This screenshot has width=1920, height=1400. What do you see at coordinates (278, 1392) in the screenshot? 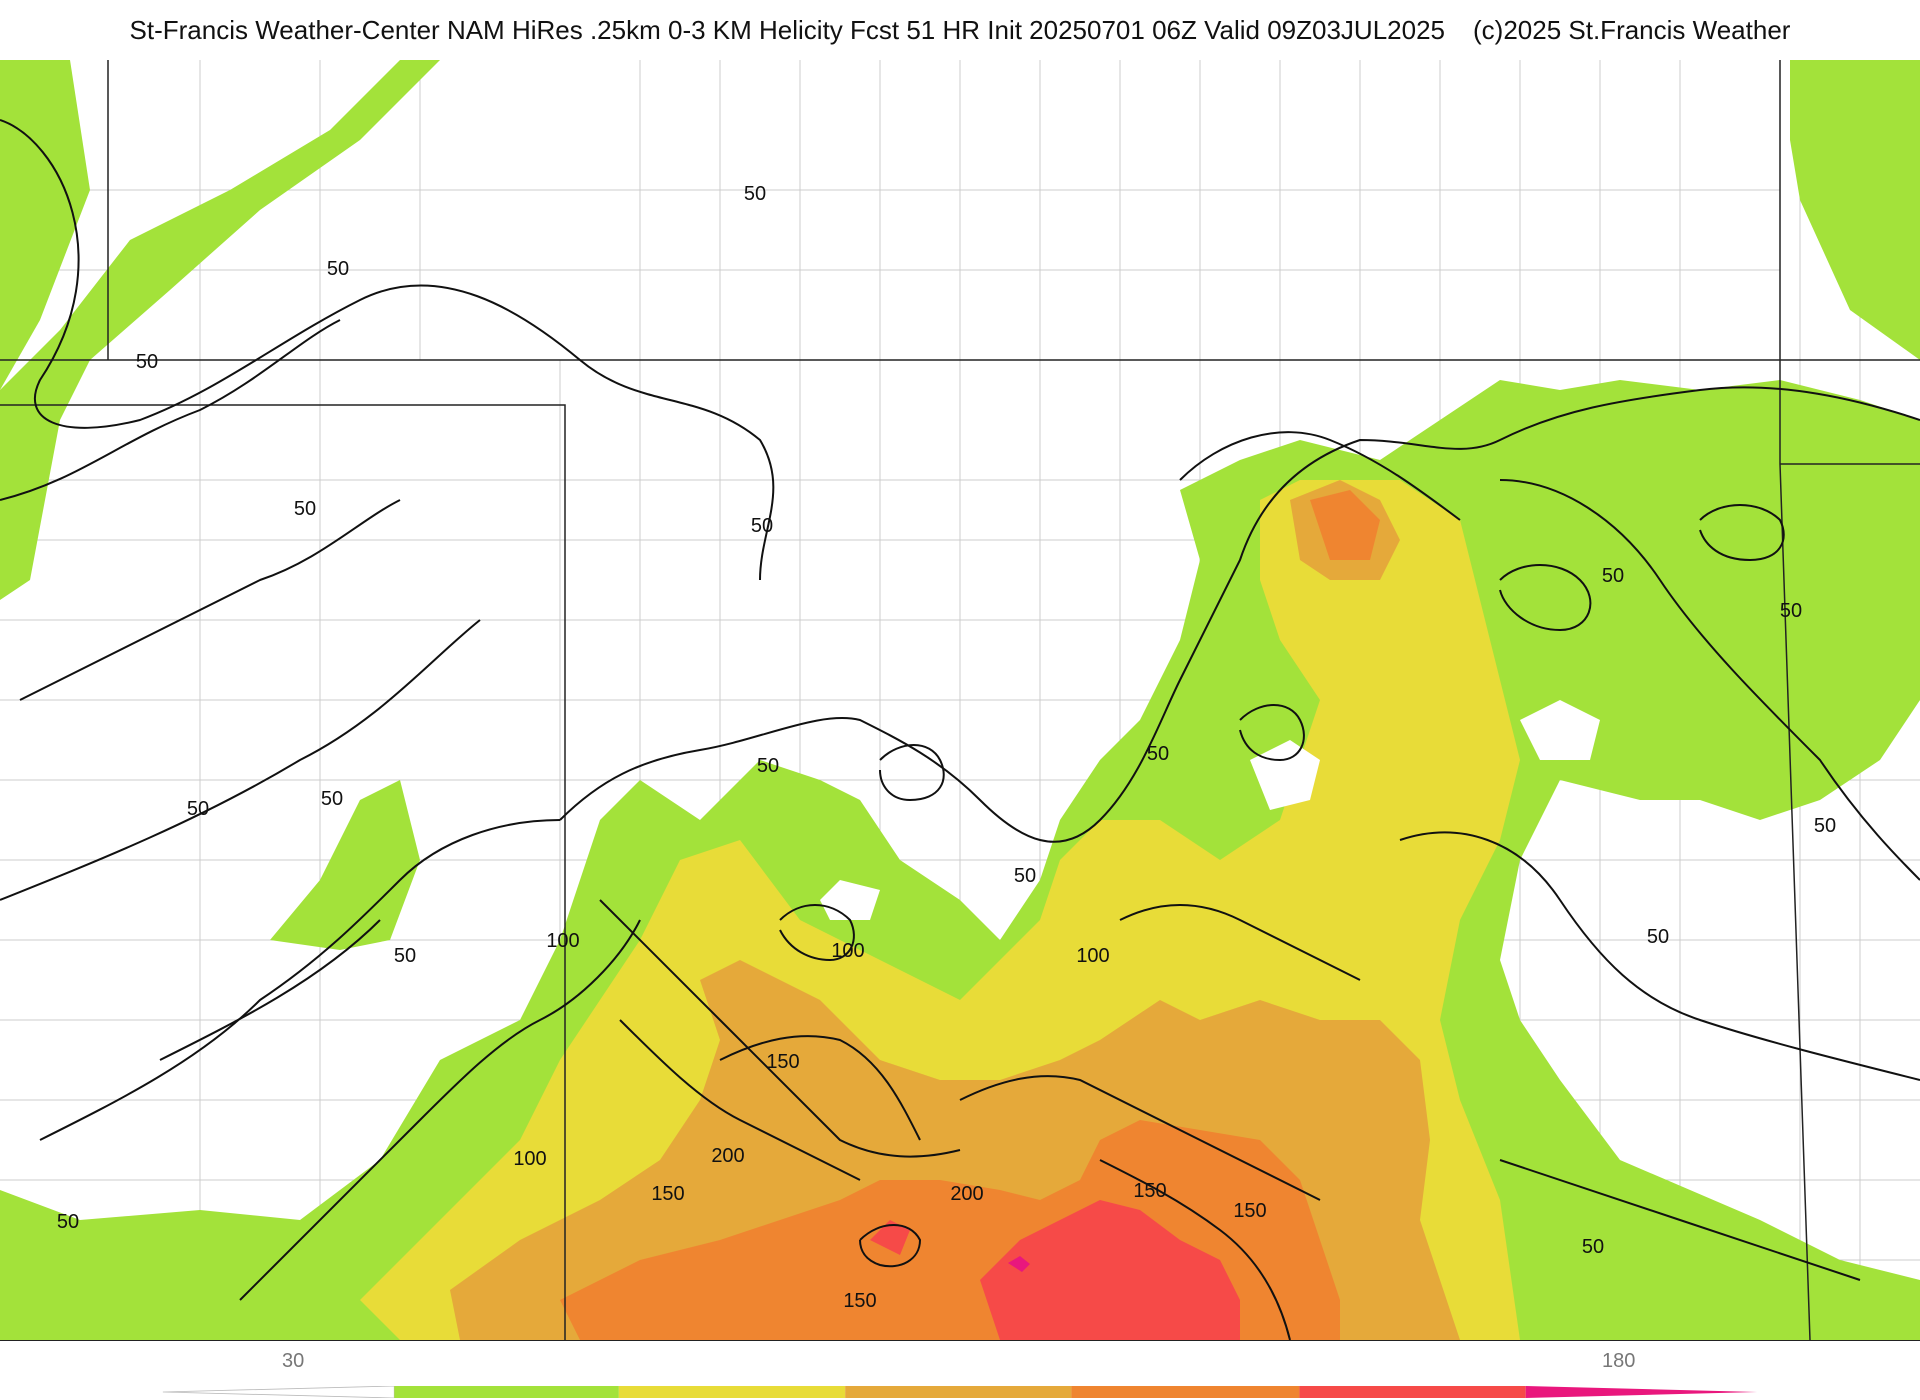
I see `legend-swatch-white` at bounding box center [278, 1392].